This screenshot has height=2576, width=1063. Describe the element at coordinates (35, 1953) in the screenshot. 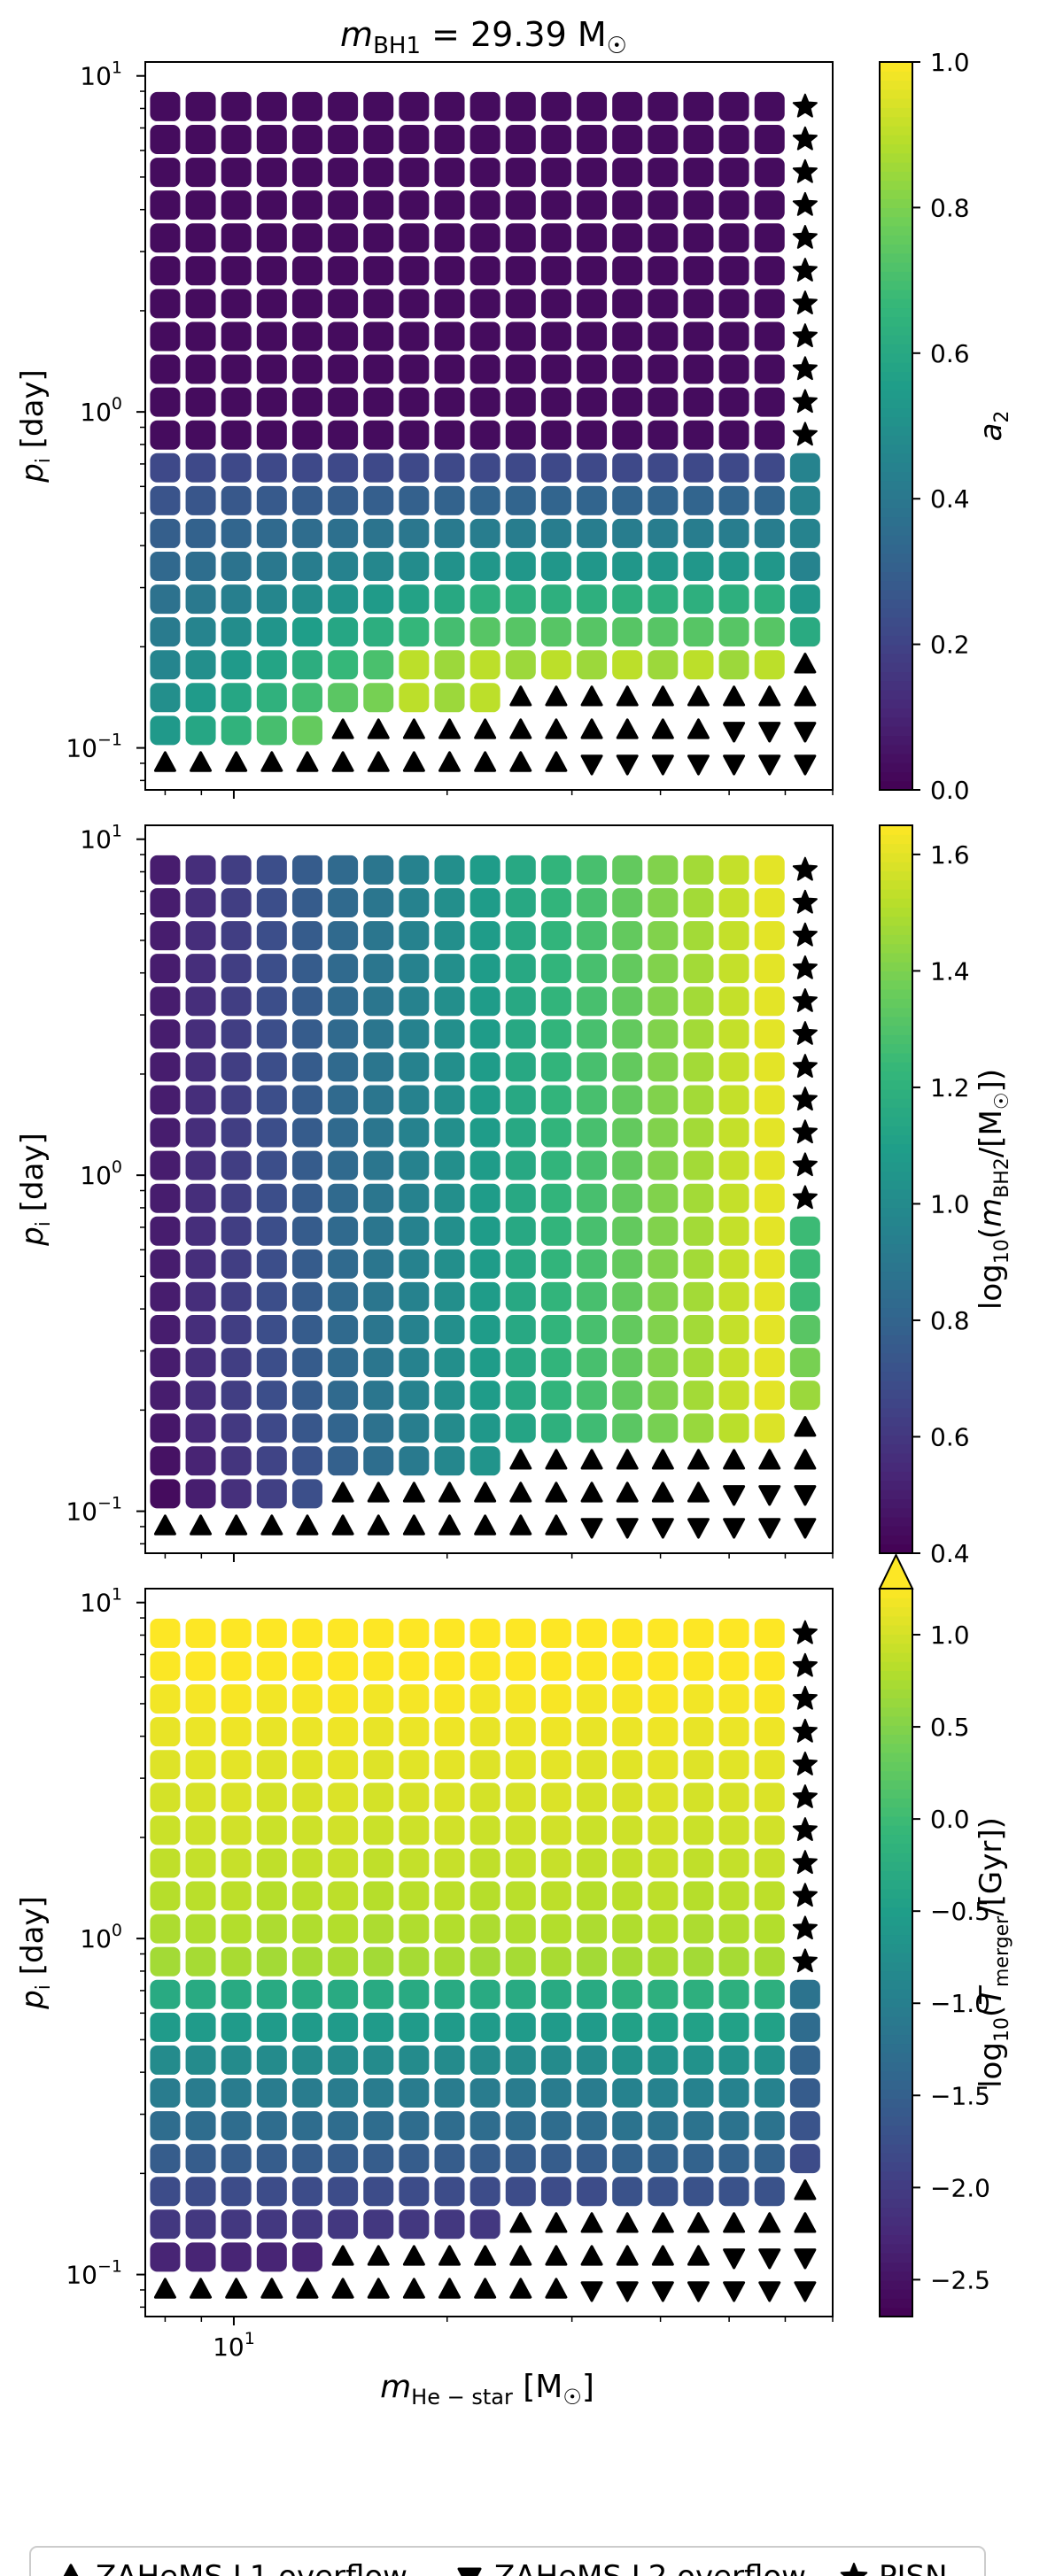

I see `y-axis-label: pi [day]` at that location.